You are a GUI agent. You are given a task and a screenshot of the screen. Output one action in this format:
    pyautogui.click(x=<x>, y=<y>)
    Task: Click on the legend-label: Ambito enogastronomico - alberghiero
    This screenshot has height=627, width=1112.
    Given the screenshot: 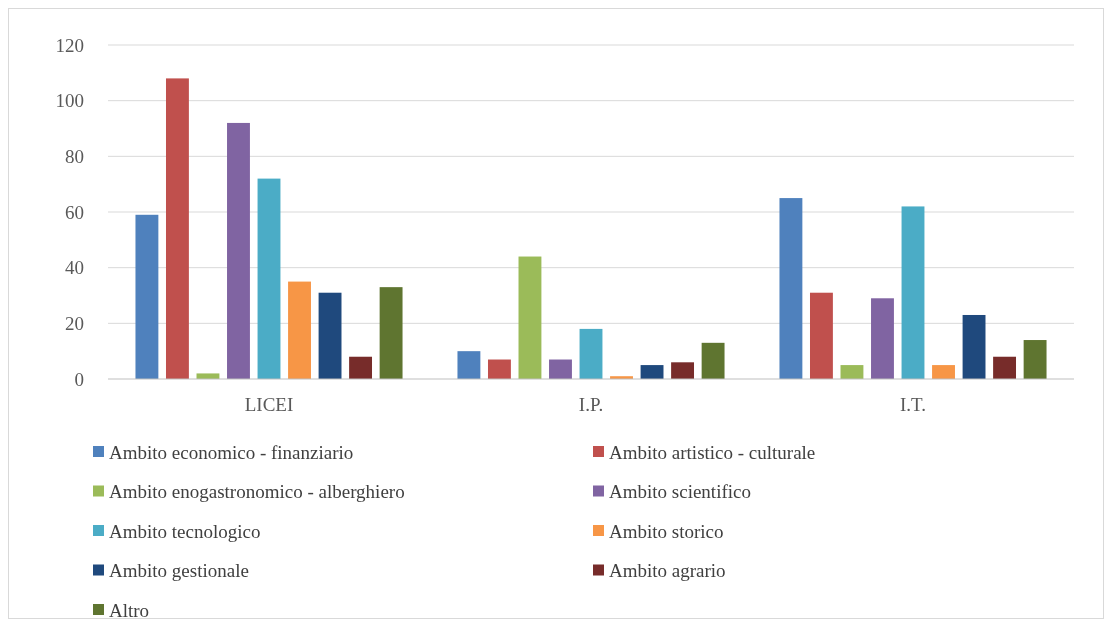 What is the action you would take?
    pyautogui.click(x=257, y=492)
    